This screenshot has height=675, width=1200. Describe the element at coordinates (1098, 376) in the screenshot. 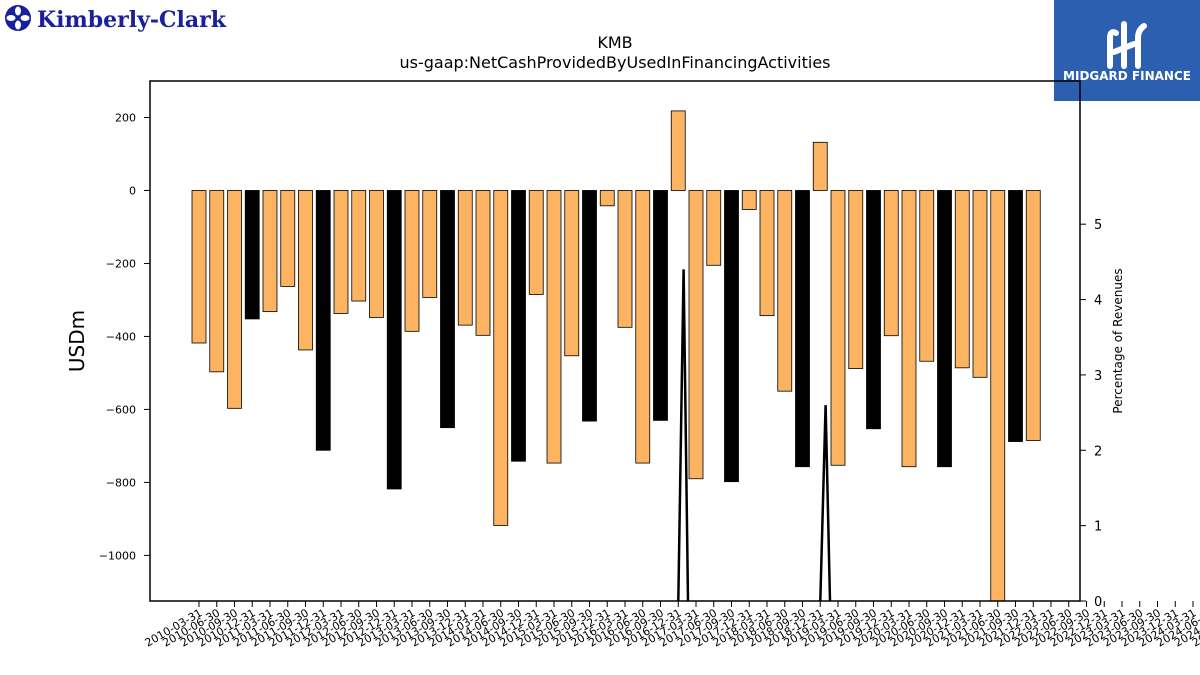

I see `y2-tick-label: 3` at that location.